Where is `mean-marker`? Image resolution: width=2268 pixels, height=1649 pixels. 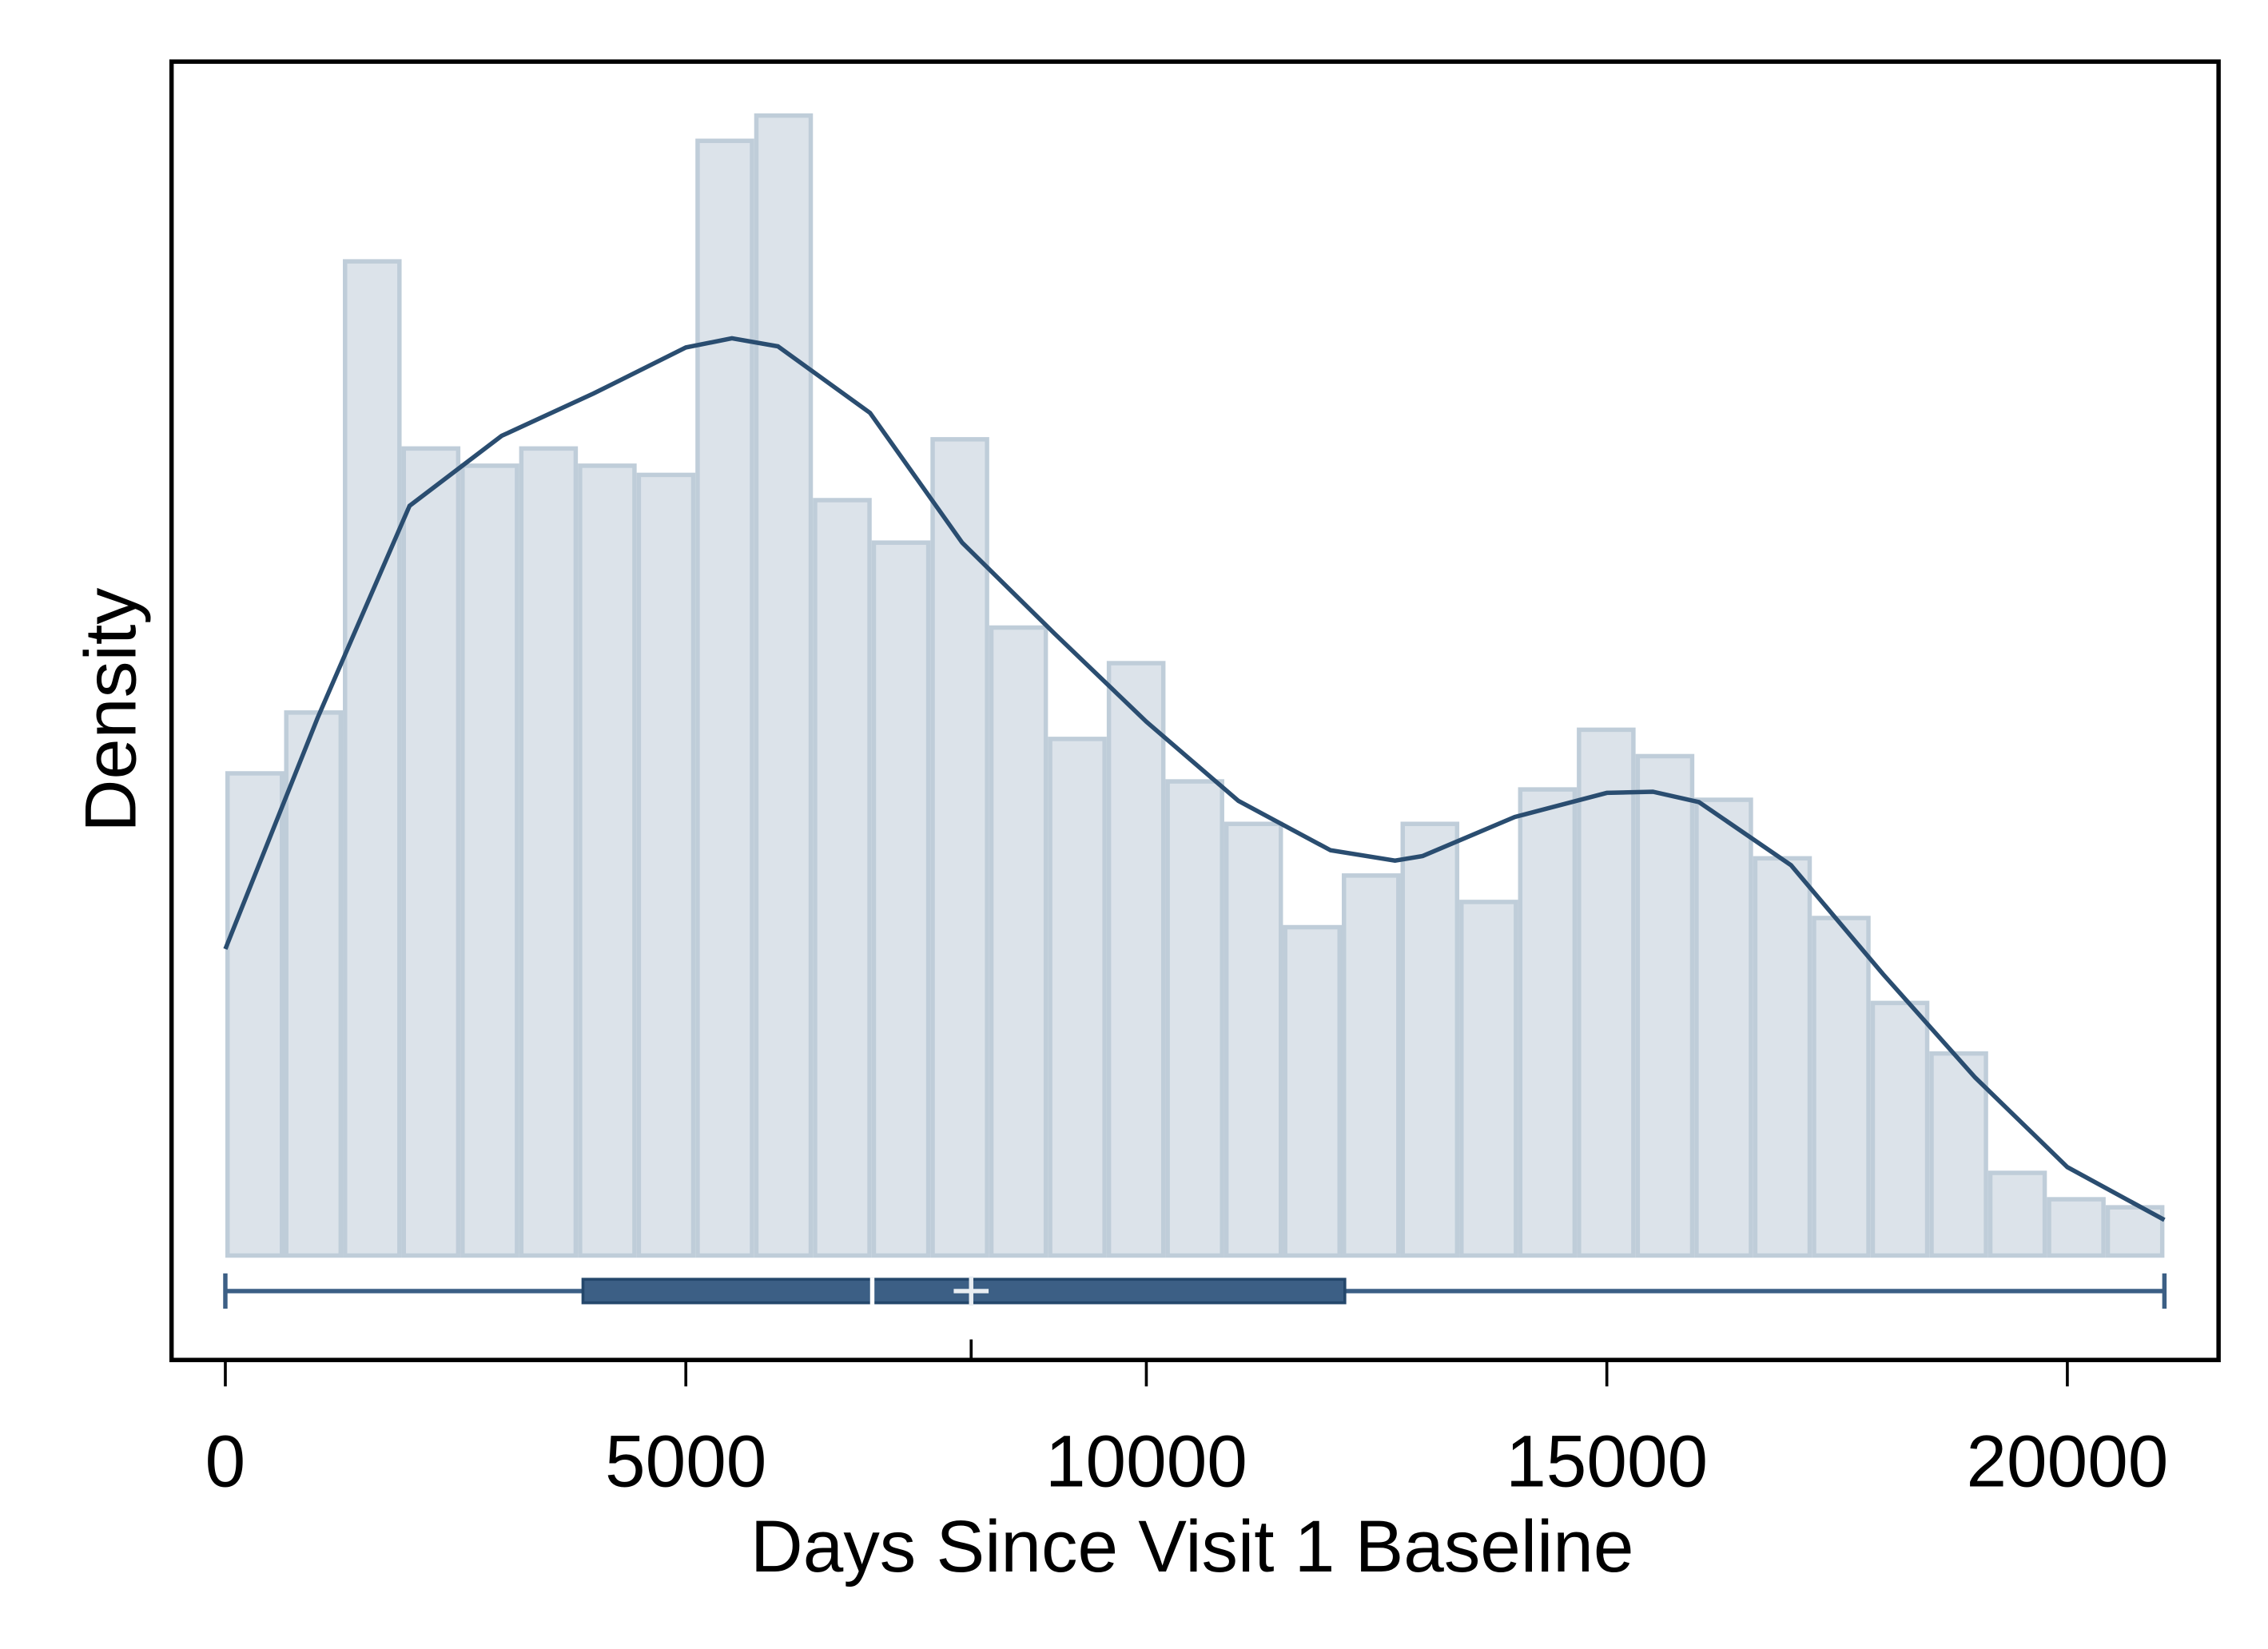
mean-marker is located at coordinates (971, 1291).